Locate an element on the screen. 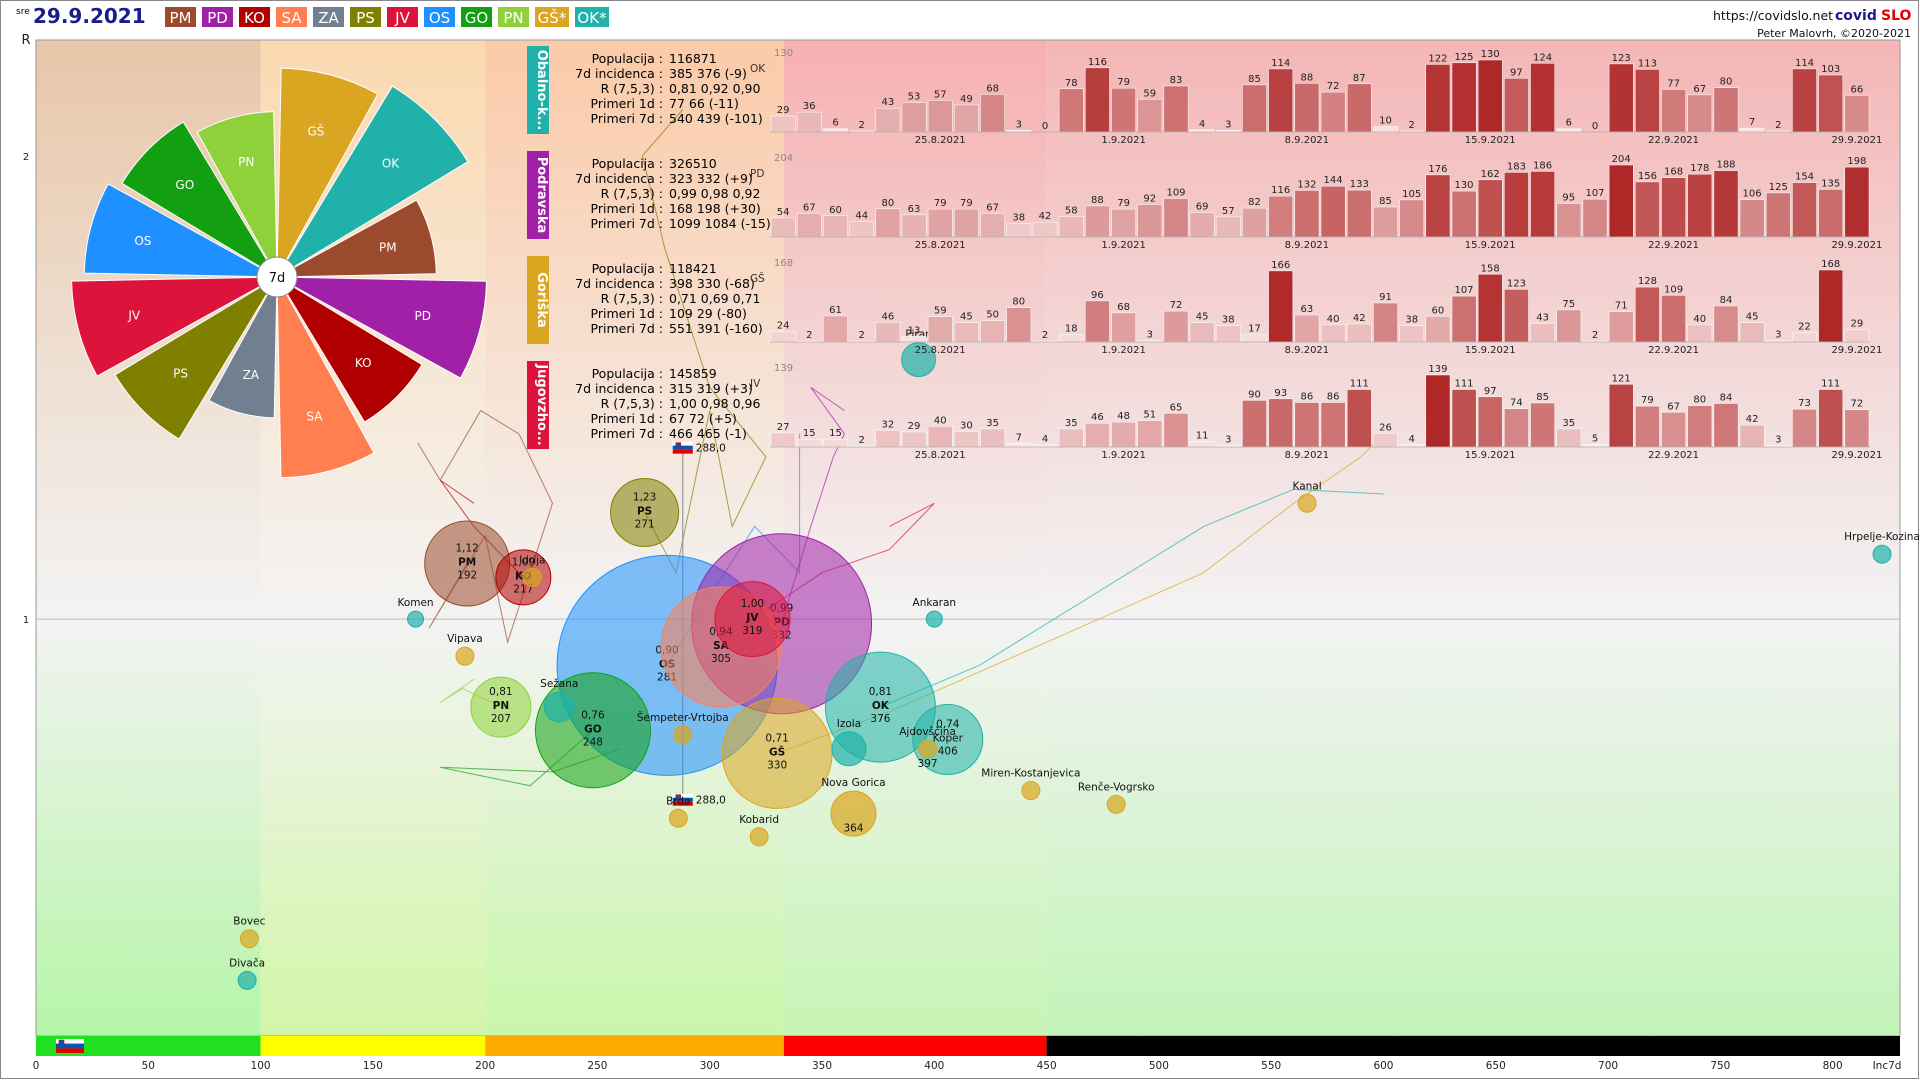 The height and width of the screenshot is (1080, 1920). panel-date: 25.8.2021 is located at coordinates (940, 455).